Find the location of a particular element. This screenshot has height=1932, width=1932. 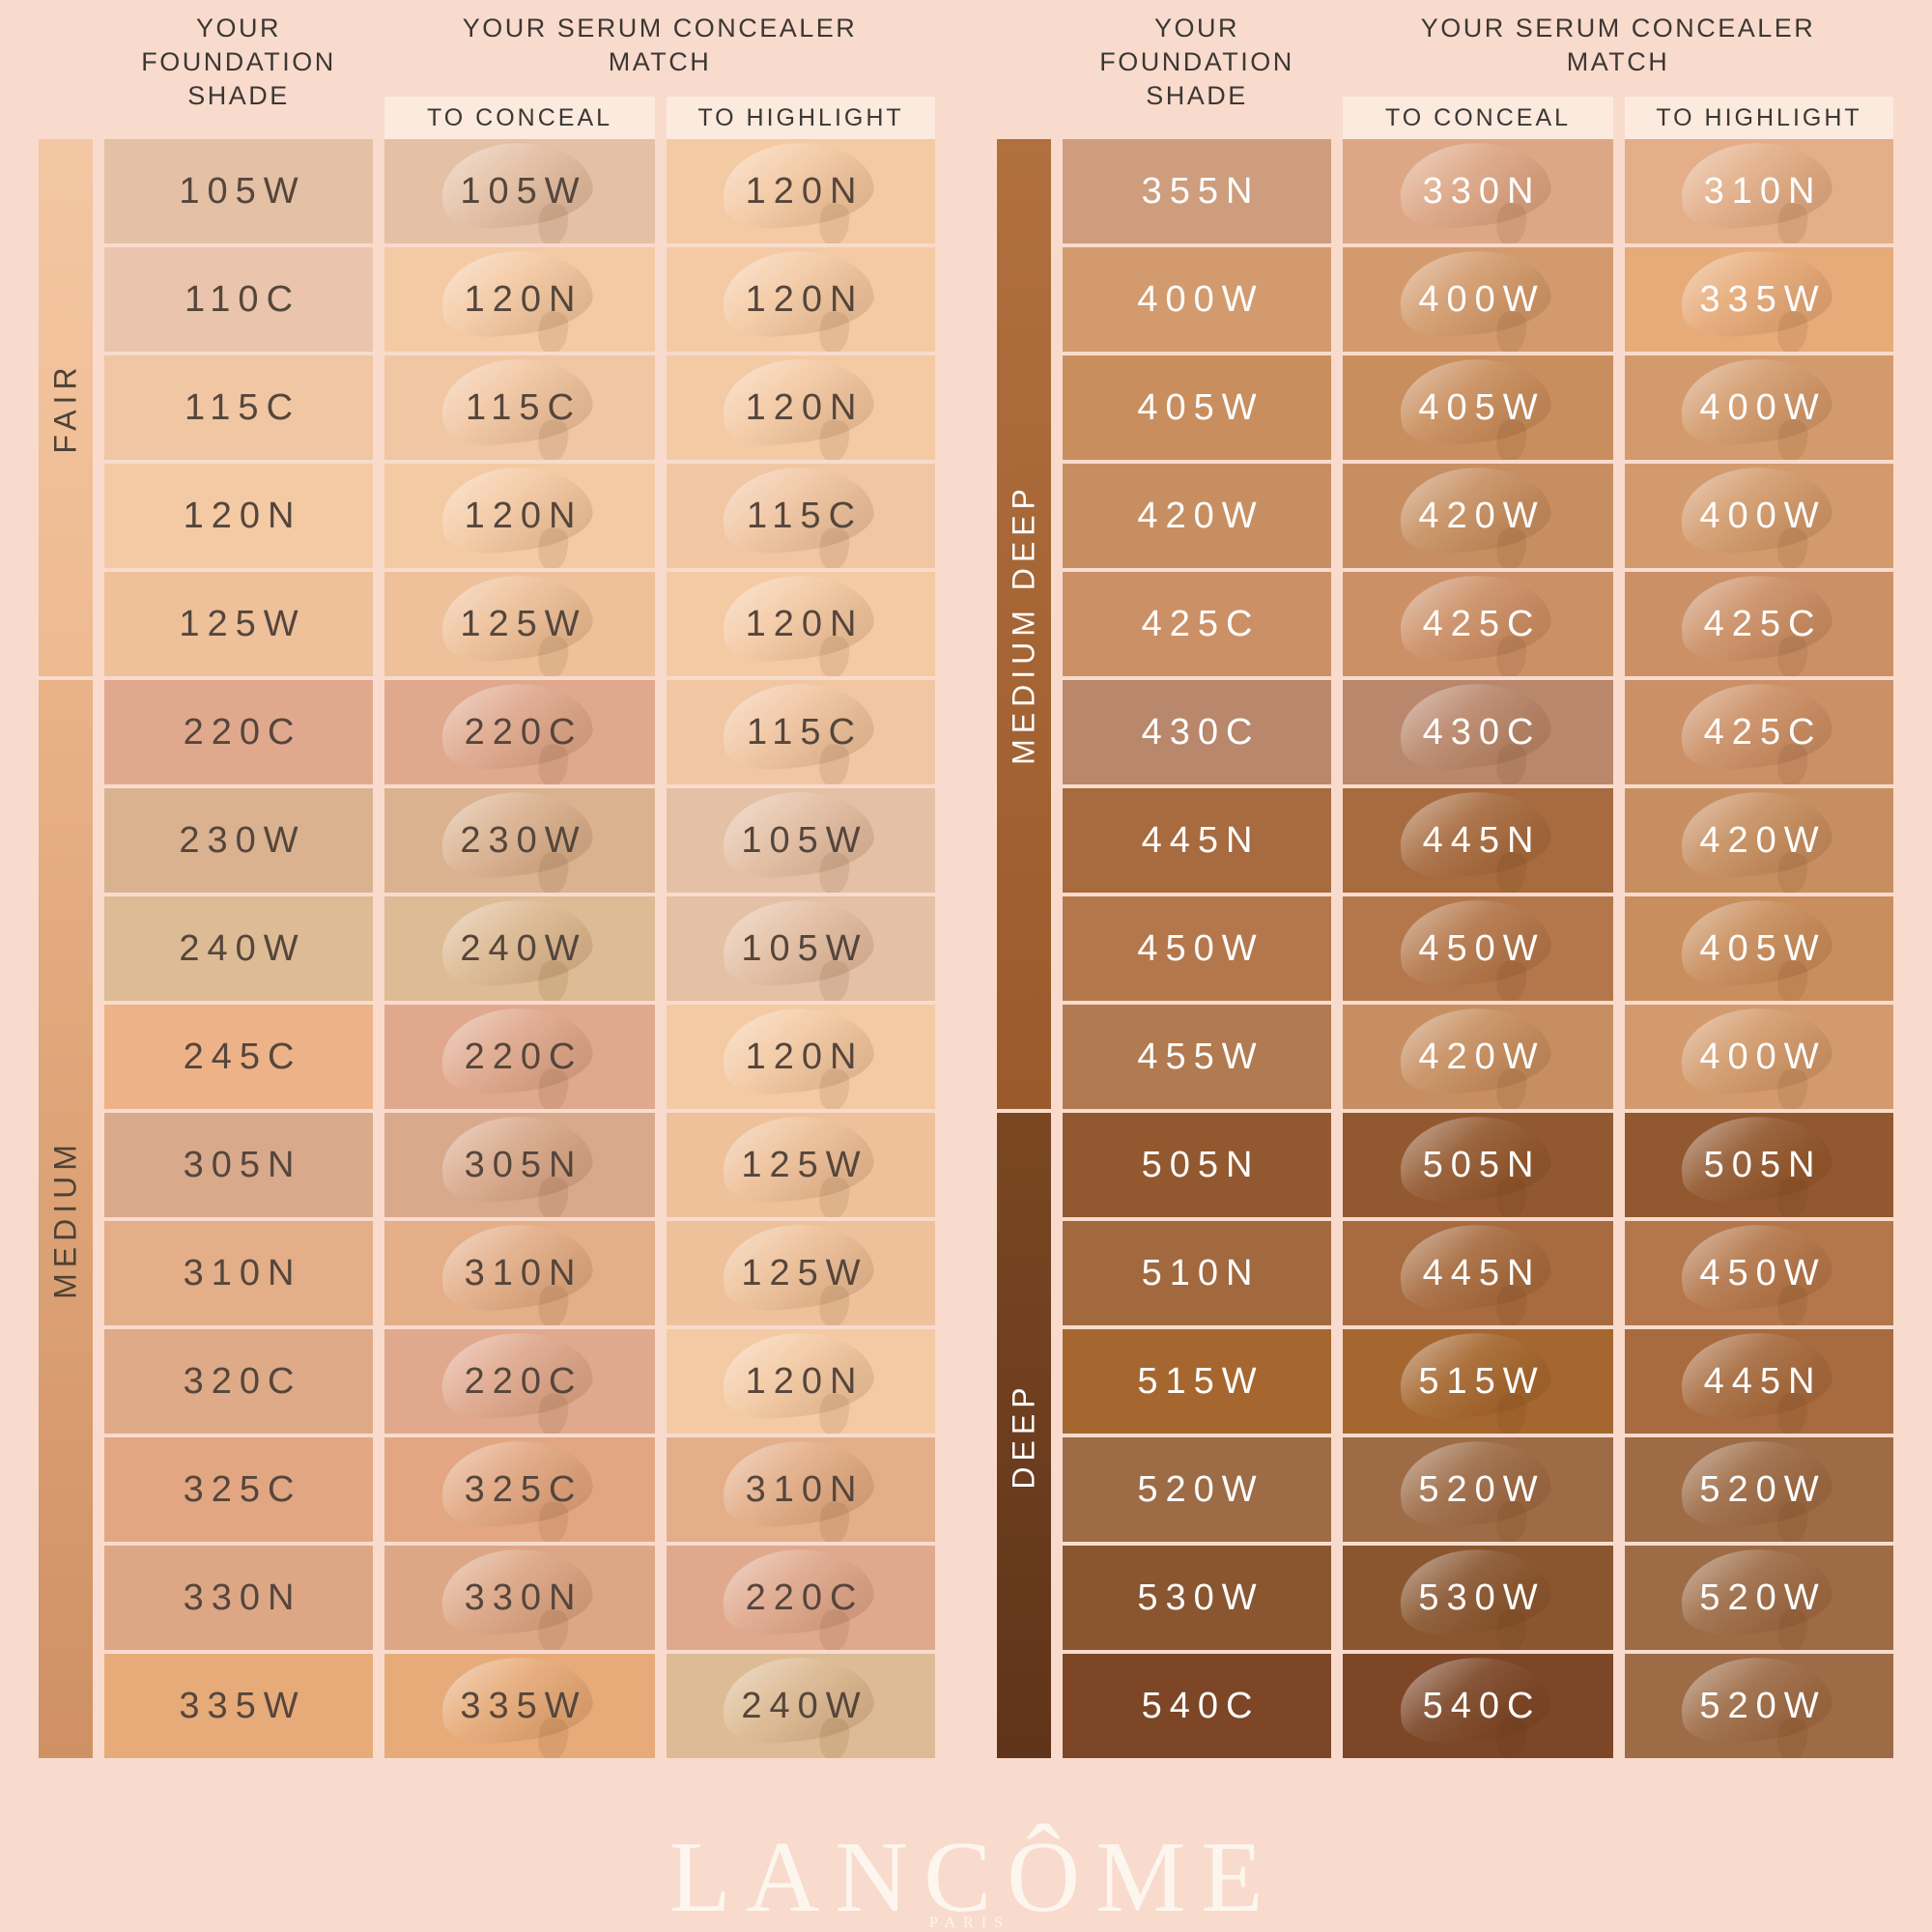

foundation-shade-cell: 540C is located at coordinates (1197, 1706).